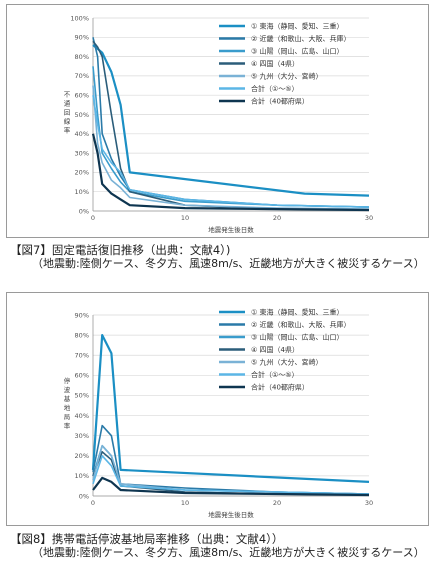  What do you see at coordinates (120, 250) in the screenshot?
I see `figure-7-title: 【図7】固定電話復旧推移（出典：文献4）)` at bounding box center [120, 250].